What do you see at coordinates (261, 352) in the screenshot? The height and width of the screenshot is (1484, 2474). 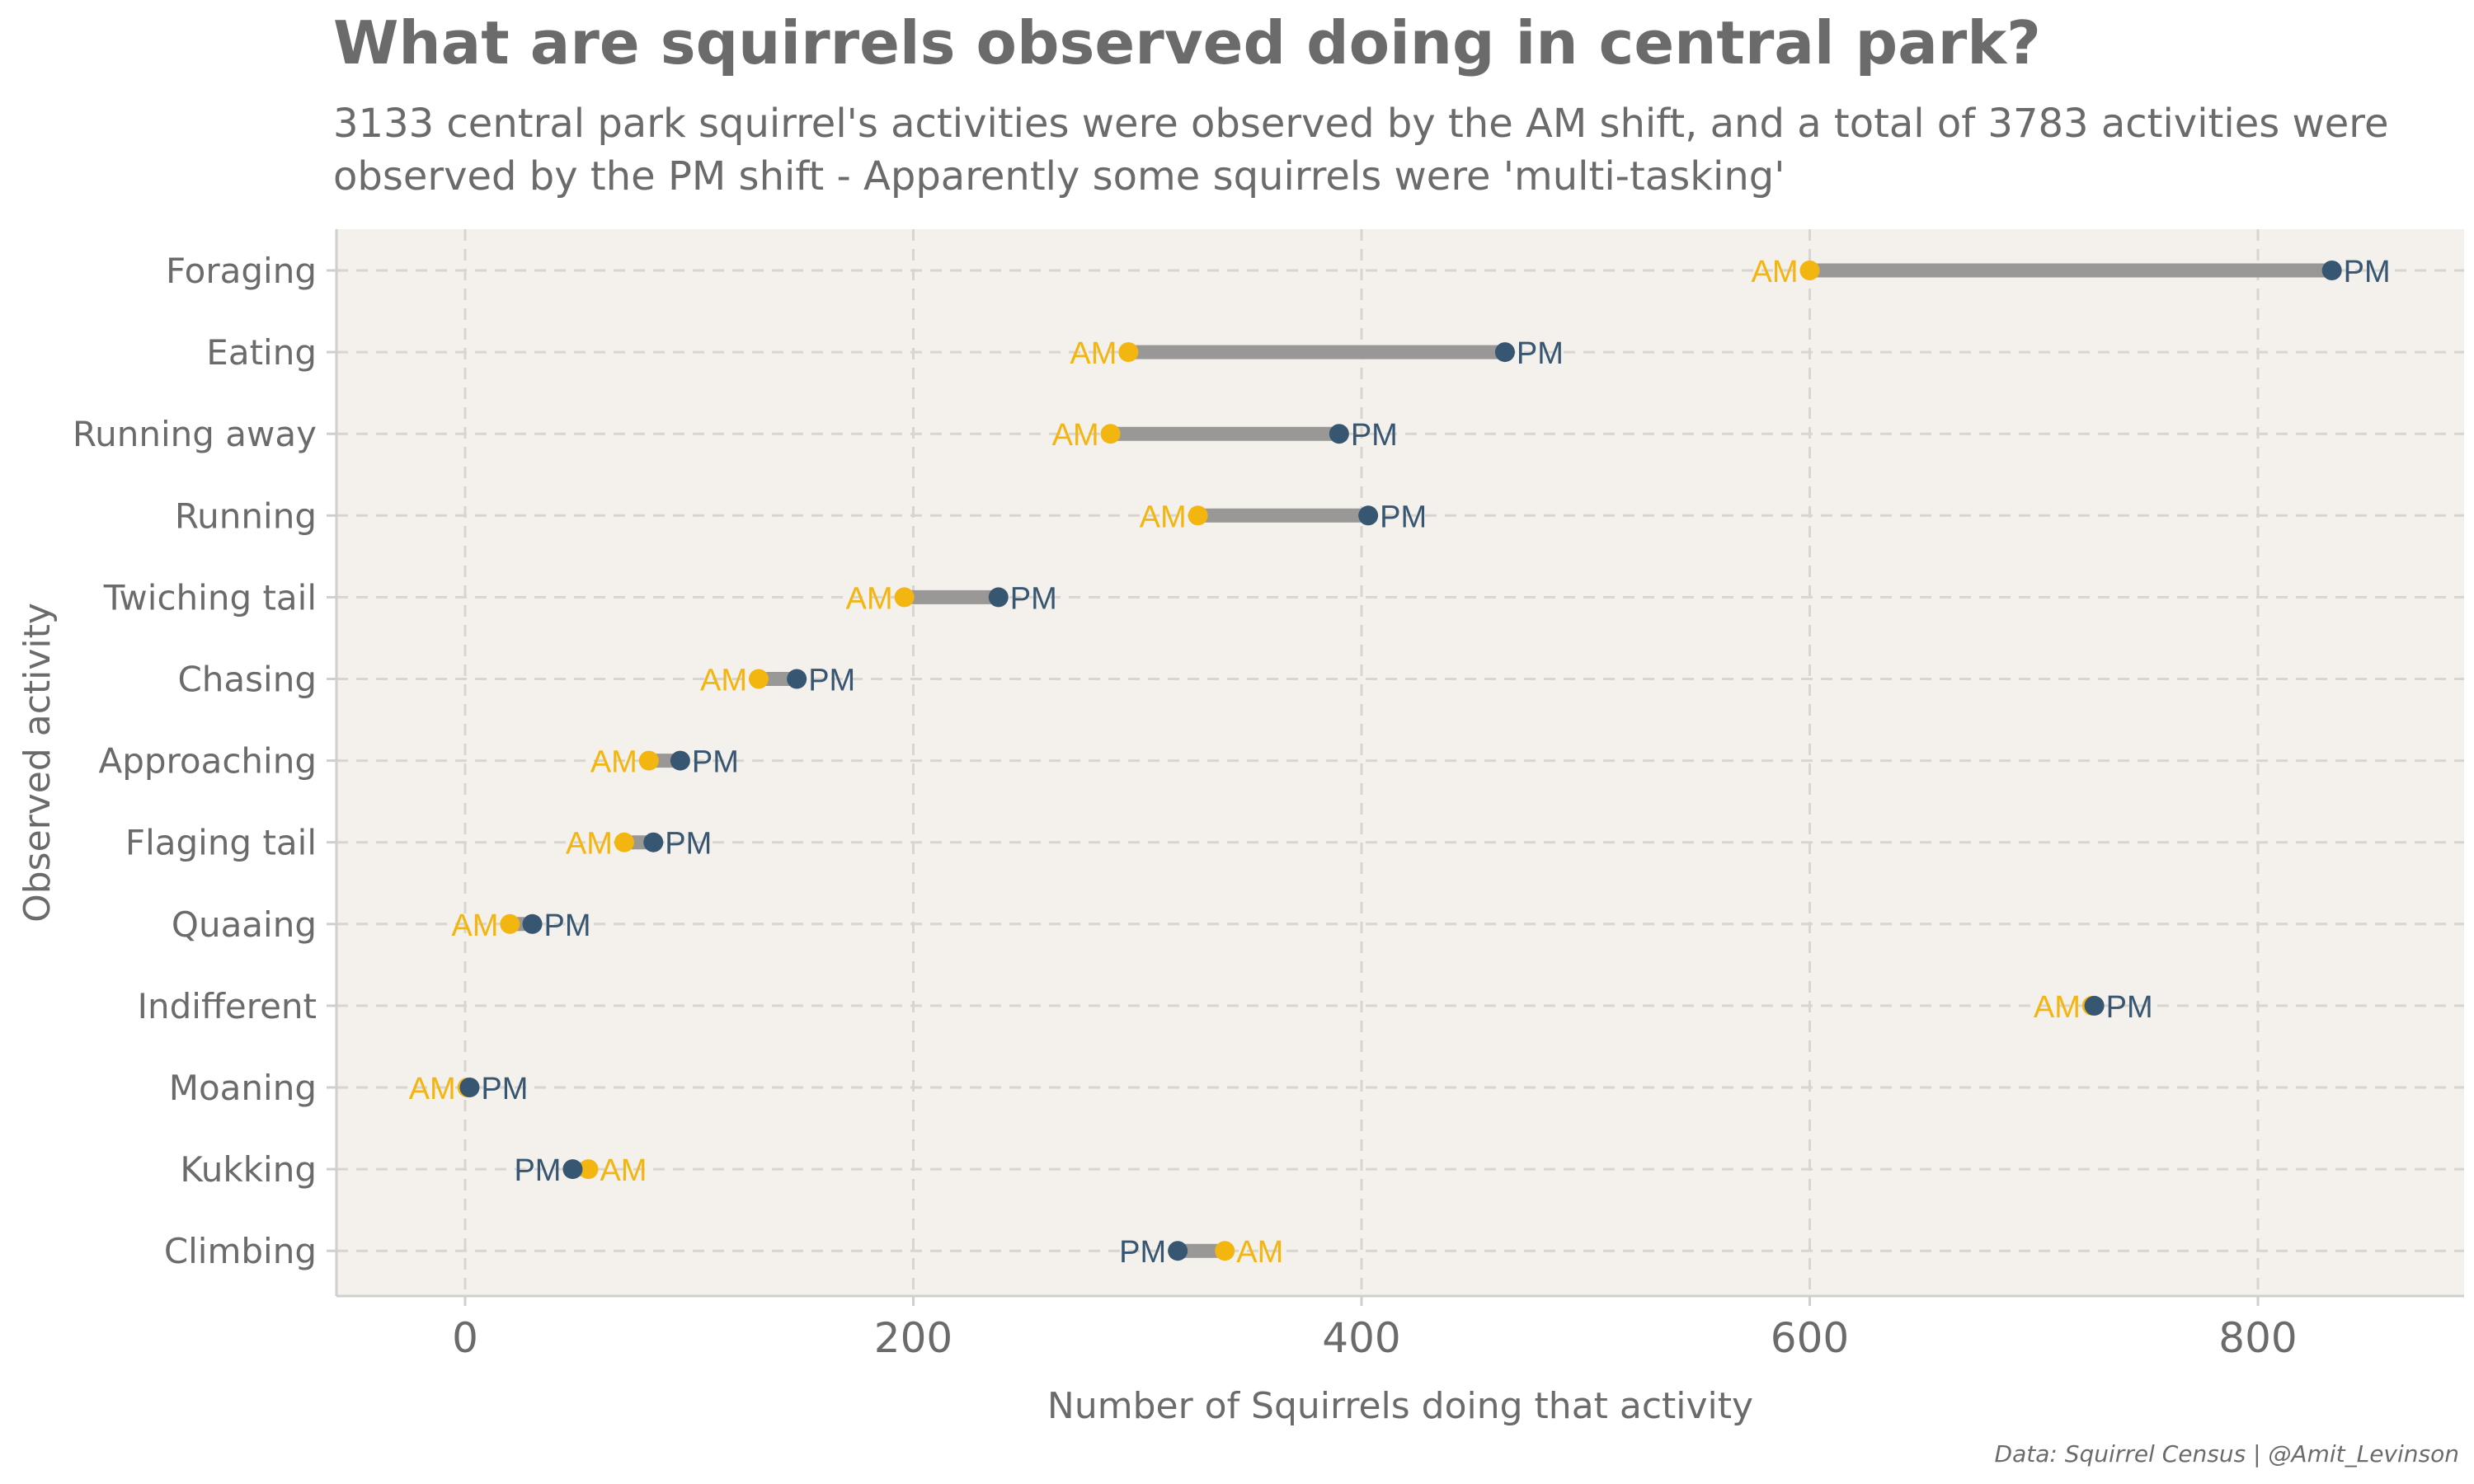 I see `category-label: Eating` at bounding box center [261, 352].